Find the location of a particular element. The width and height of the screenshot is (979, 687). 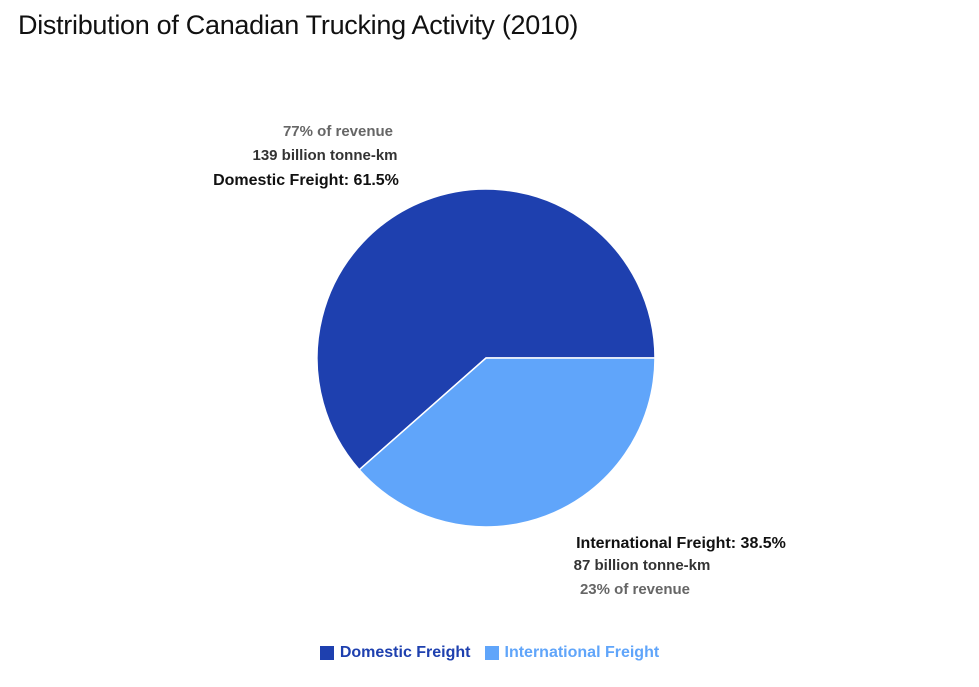

legend-swatch-international is located at coordinates (491, 653).